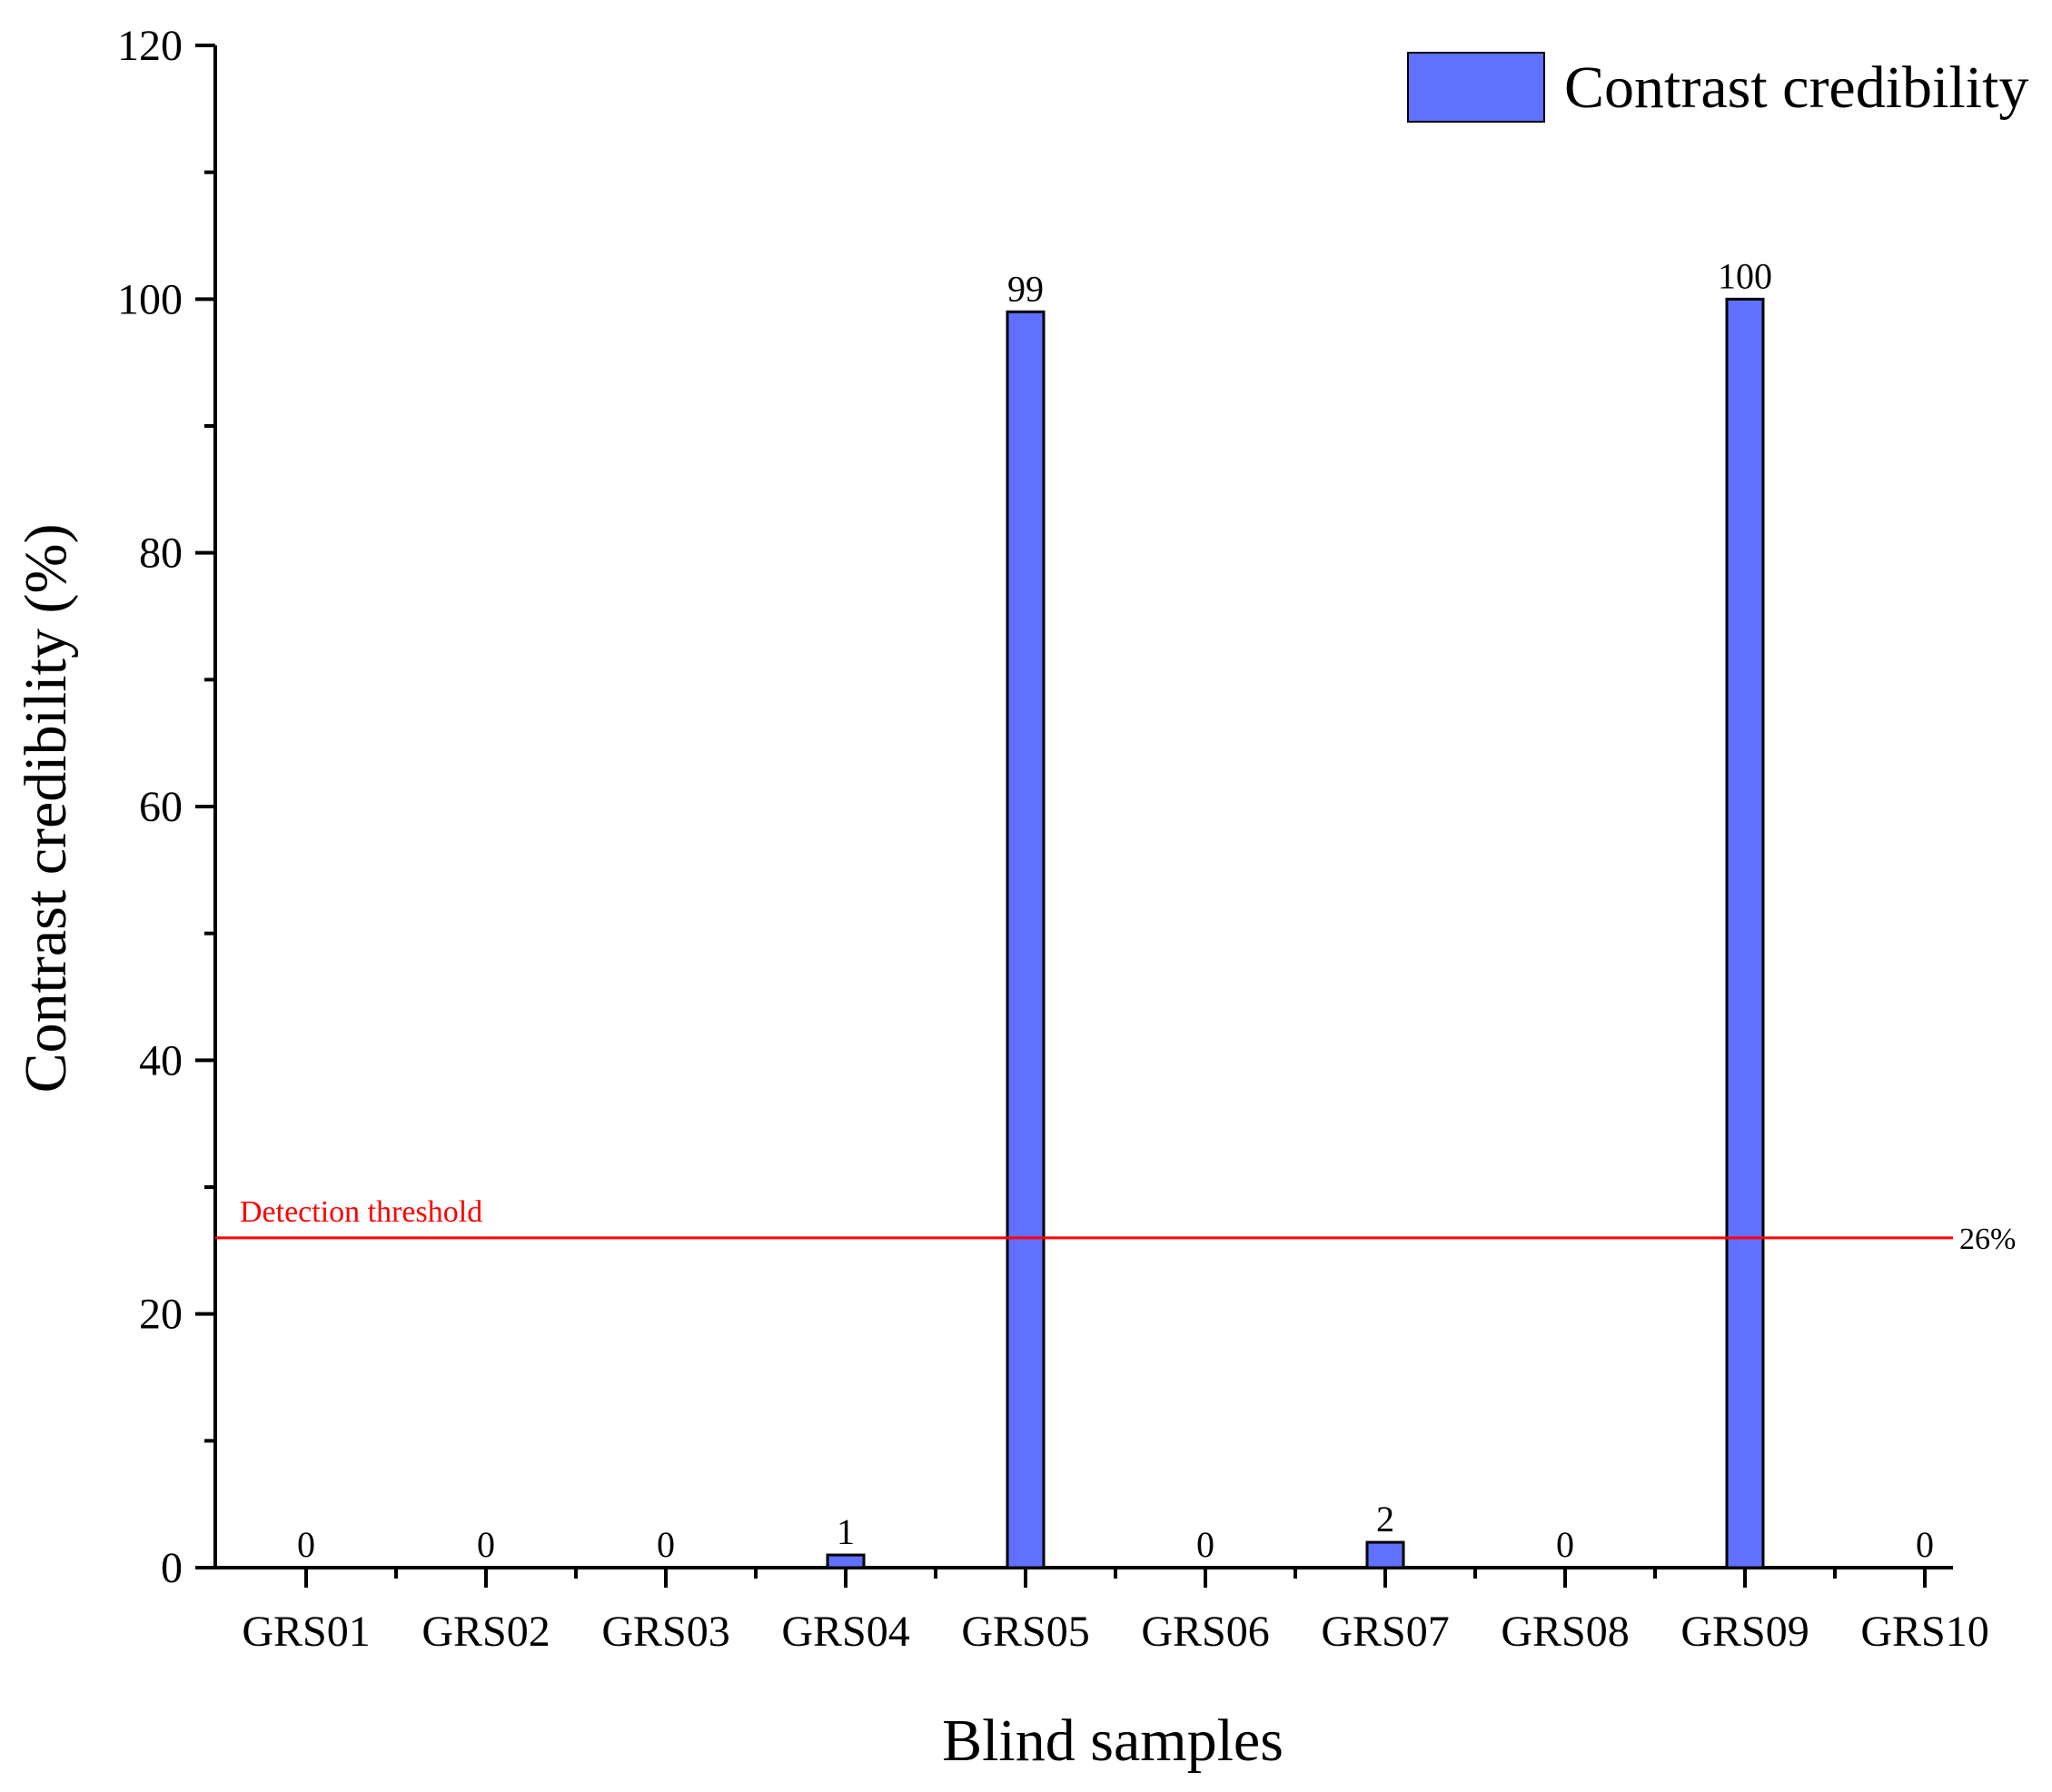 The image size is (2052, 1792). Describe the element at coordinates (150, 299) in the screenshot. I see `y-tick-label: 100` at that location.